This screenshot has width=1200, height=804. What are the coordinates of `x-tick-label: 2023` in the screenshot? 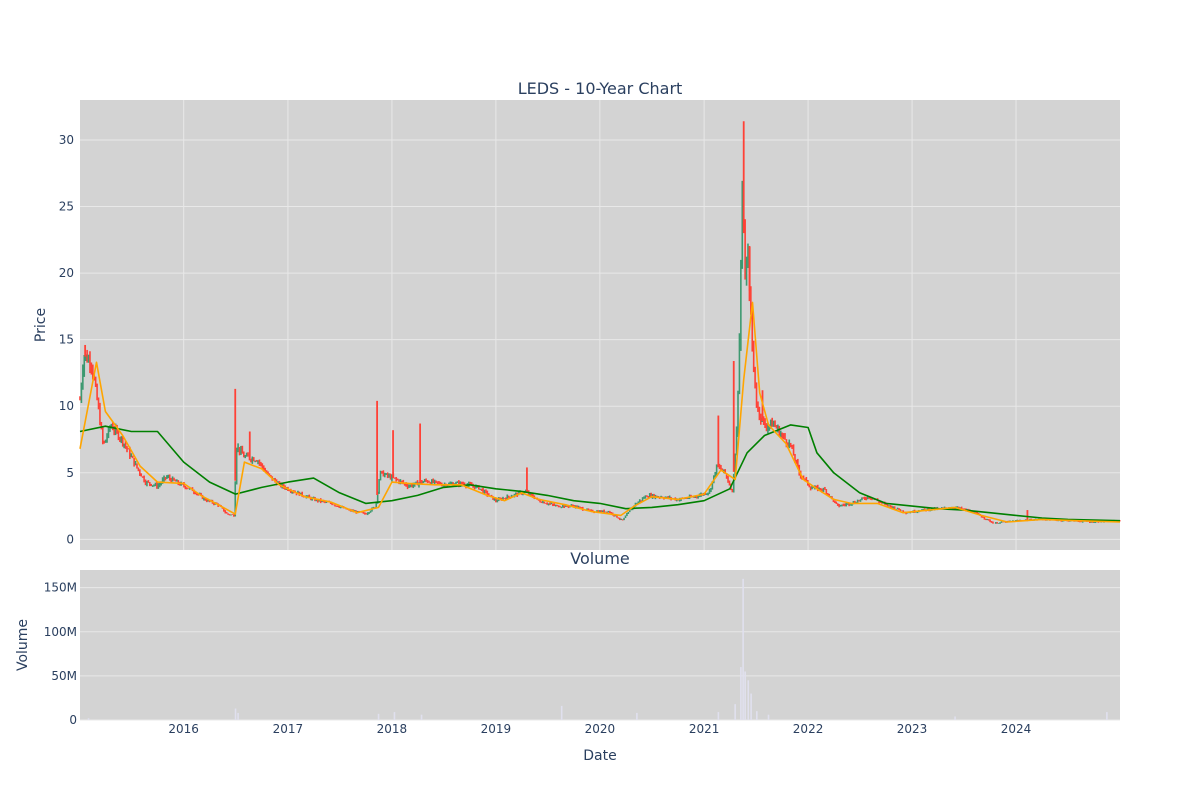 It's located at (912, 729).